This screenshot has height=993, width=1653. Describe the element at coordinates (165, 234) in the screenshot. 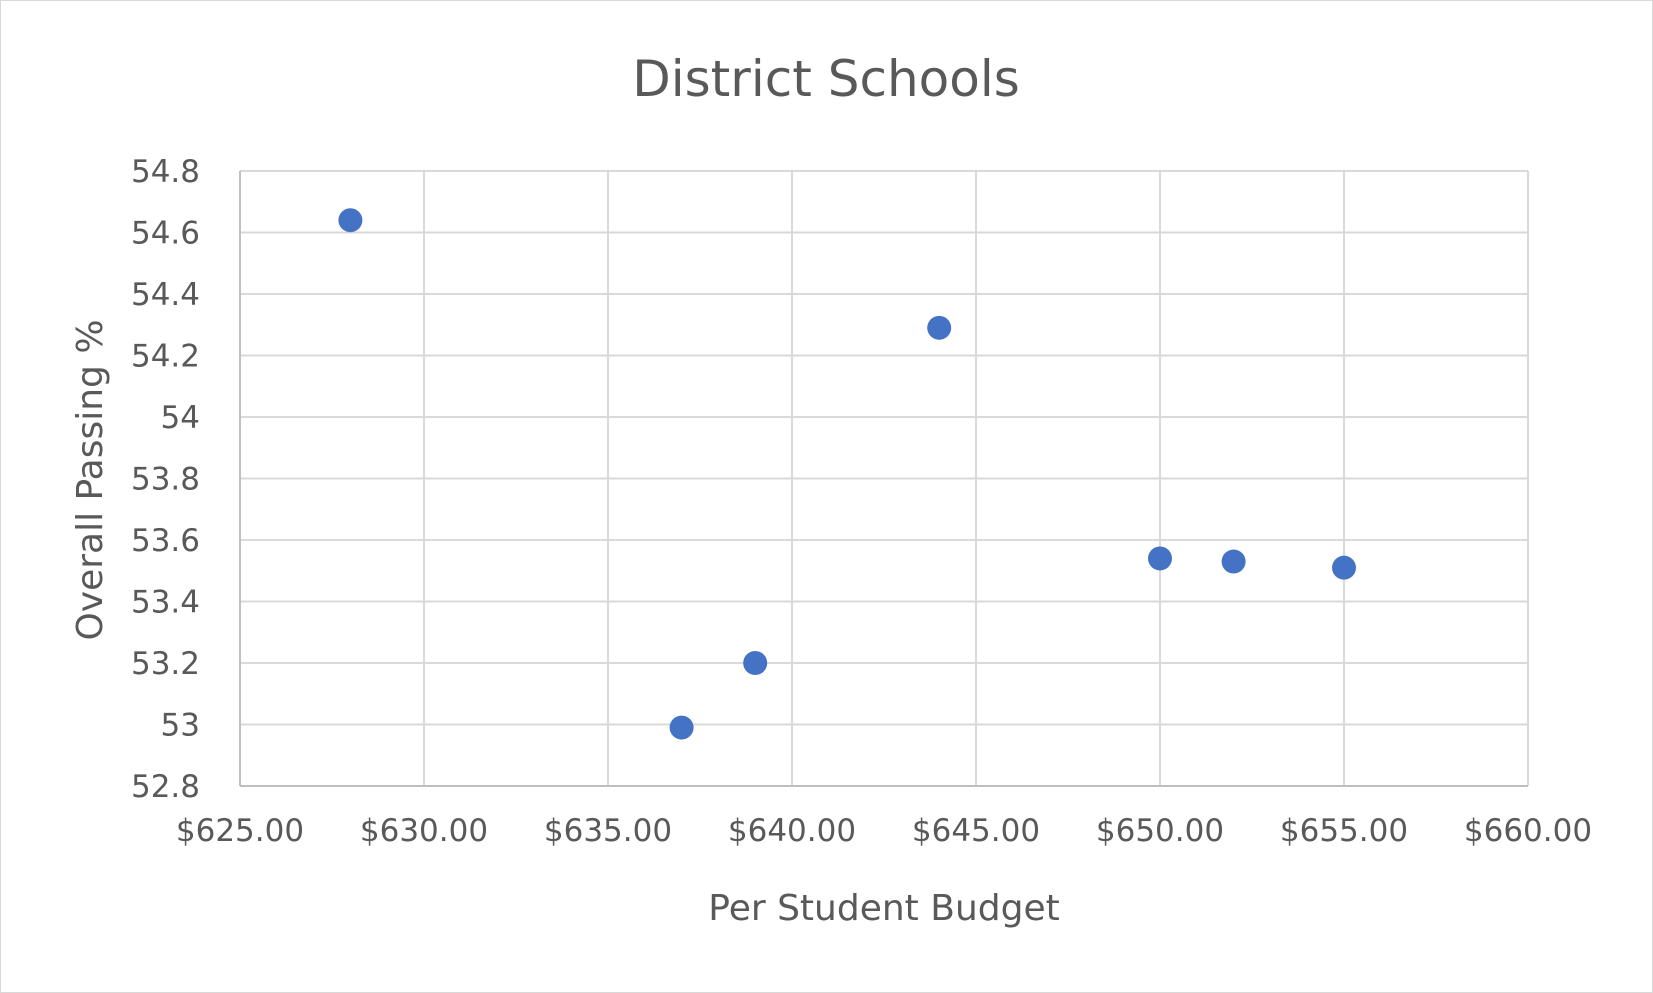

I see `y-tick-label: 54.6` at that location.